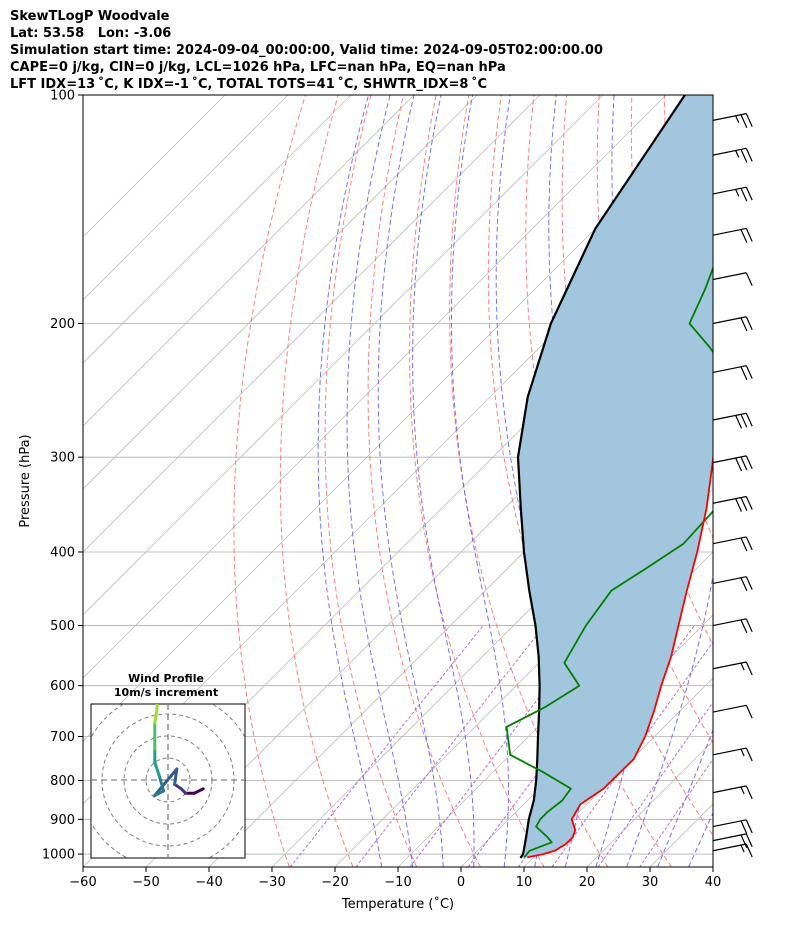  Describe the element at coordinates (166, 692) in the screenshot. I see `hodograph-subtitle: 10m/s increment` at that location.